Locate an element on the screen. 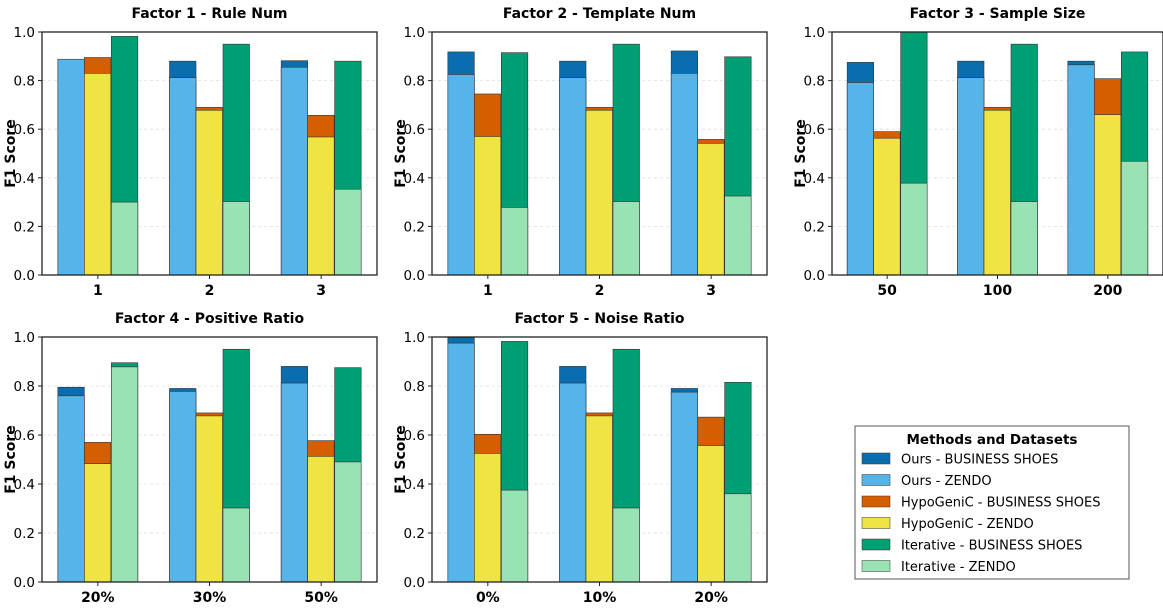  chart-title: Factor 2 - Template Num is located at coordinates (599, 14).